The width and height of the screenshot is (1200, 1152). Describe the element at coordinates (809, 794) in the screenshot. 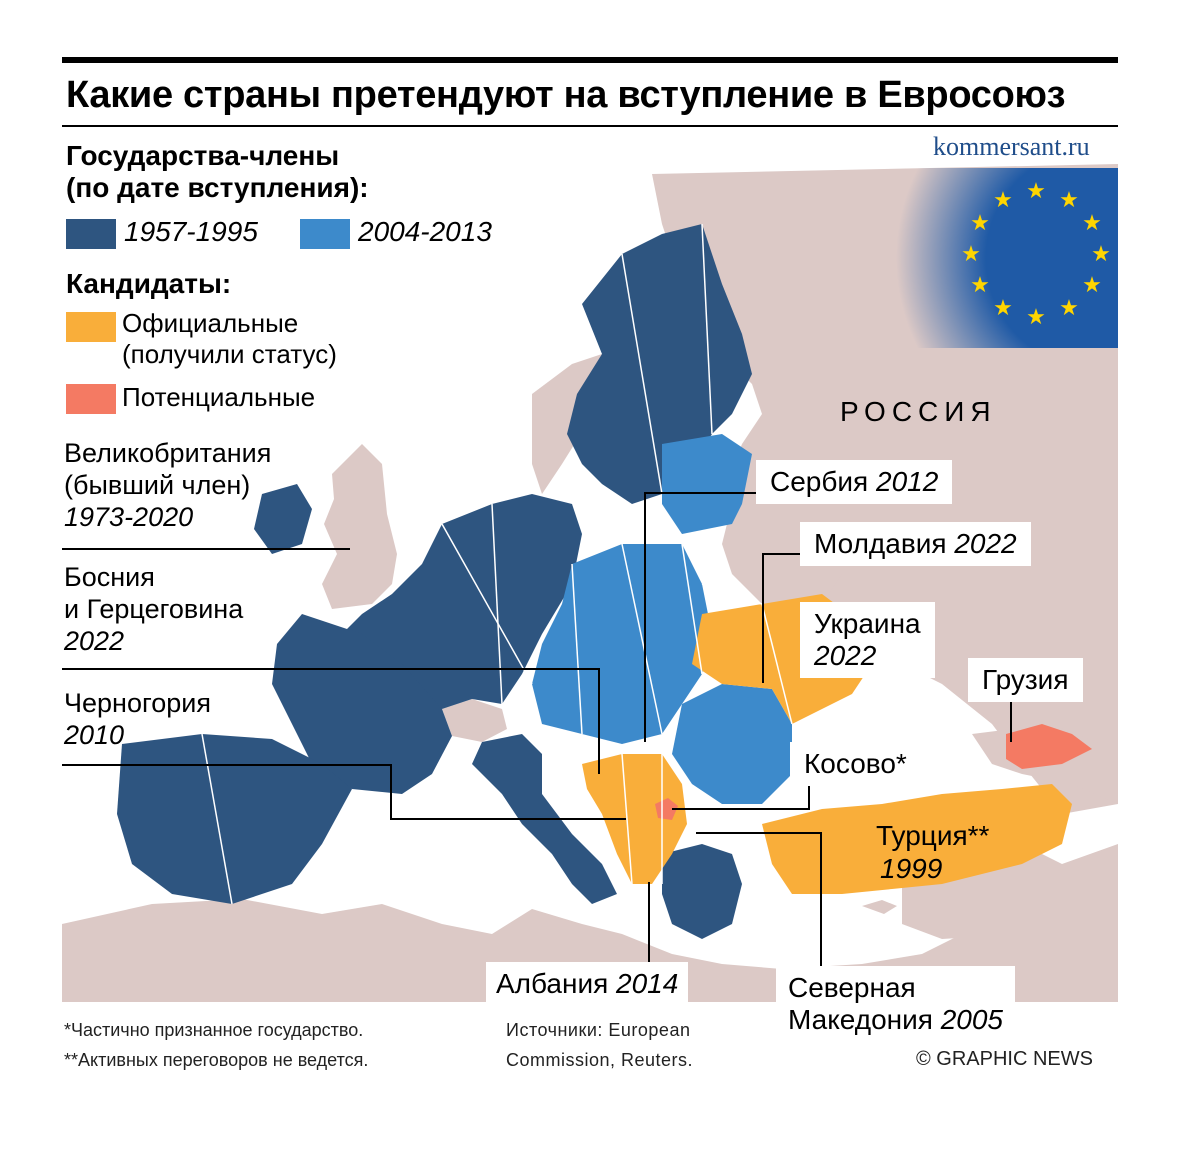

I see `leader-kosovo-v` at that location.